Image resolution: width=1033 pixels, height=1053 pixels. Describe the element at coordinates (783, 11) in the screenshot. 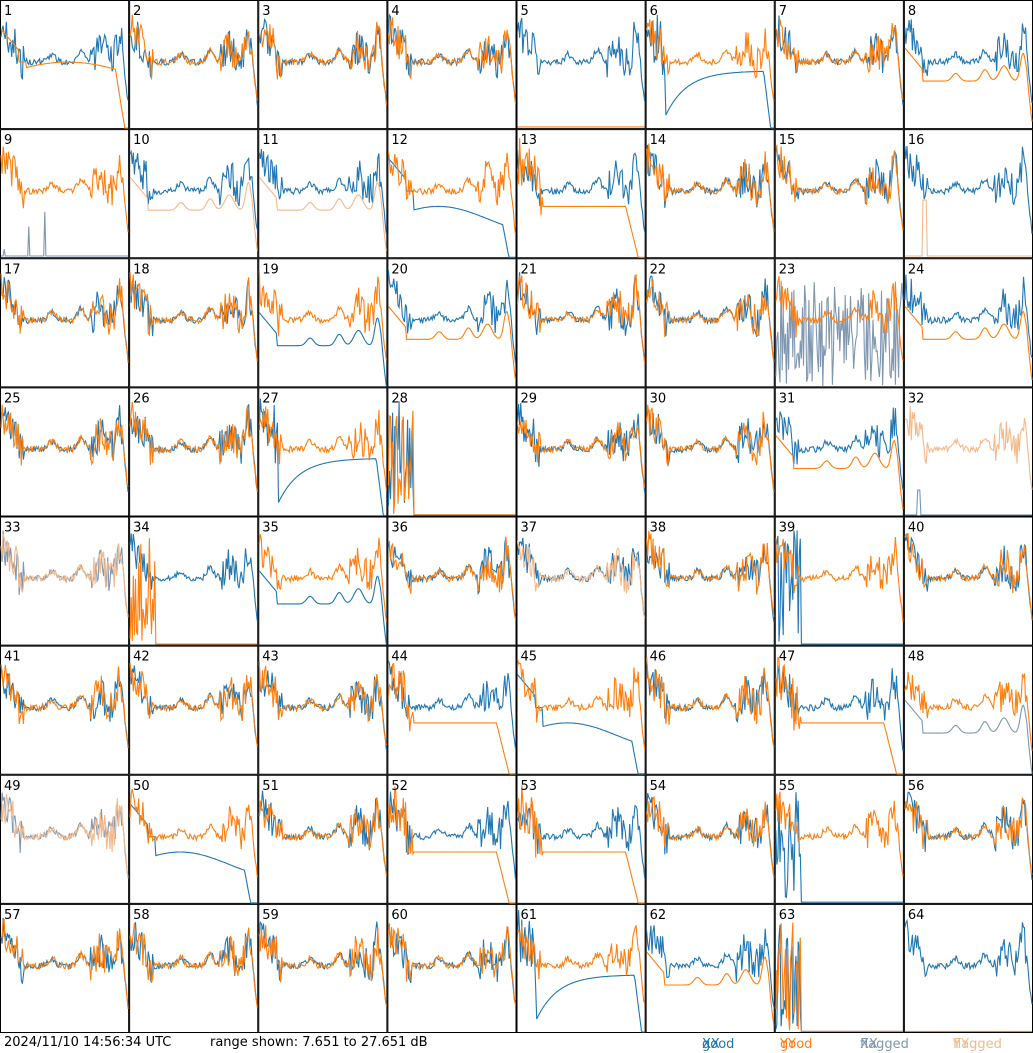

I see `panel-label: 7` at that location.